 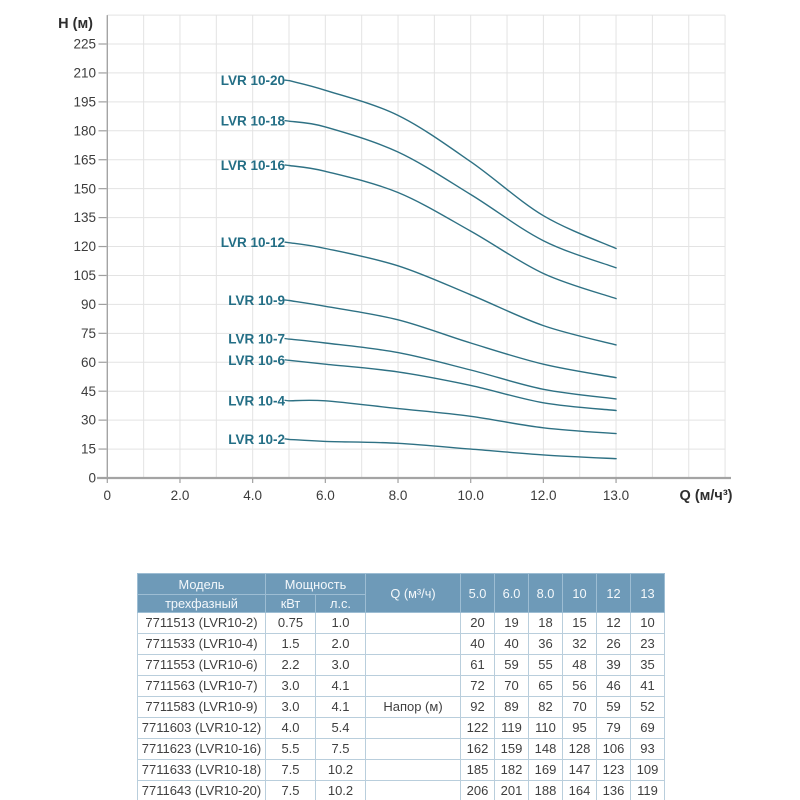 I want to click on col-q-5: 5.0, so click(x=477, y=593).